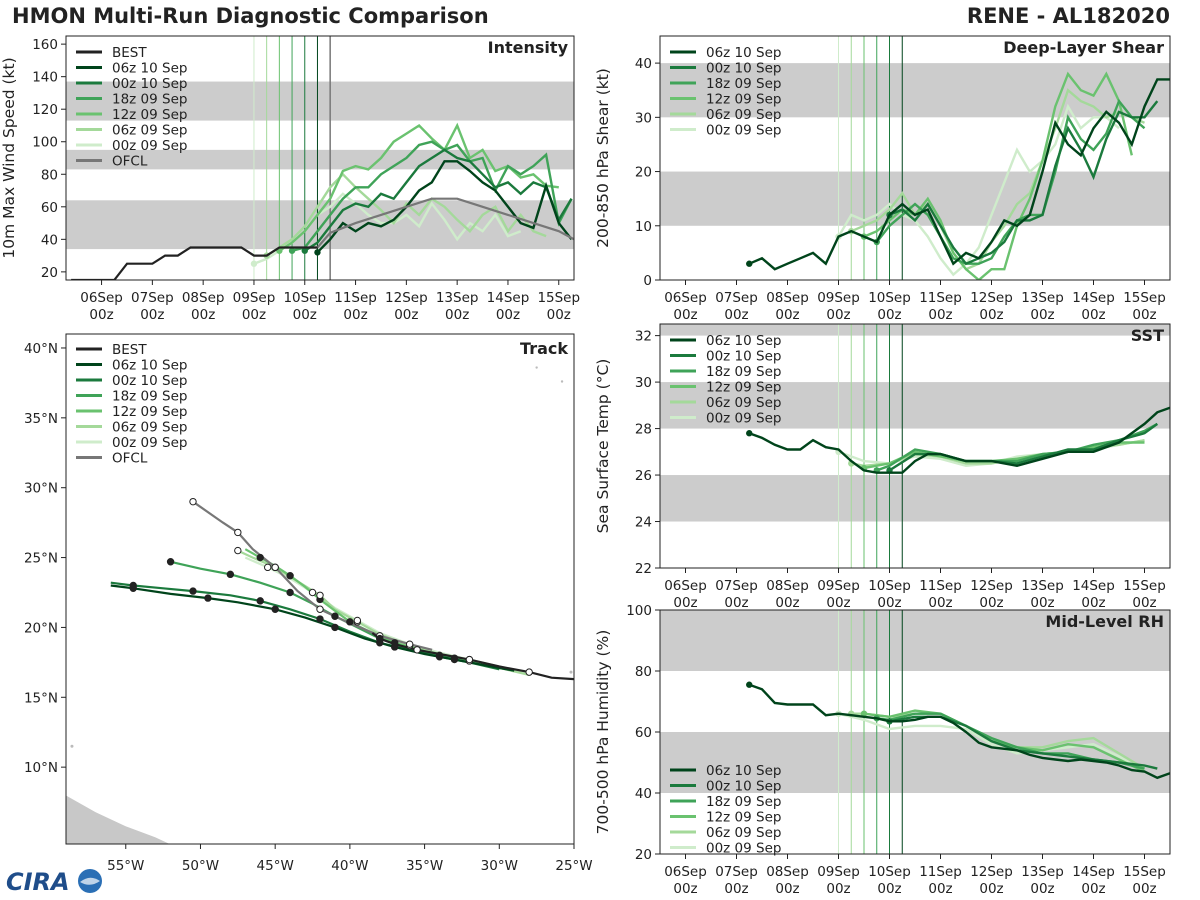 This screenshot has height=900, width=1200. Describe the element at coordinates (787, 298) in the screenshot. I see `shear-xtick-label: 08Sep` at that location.